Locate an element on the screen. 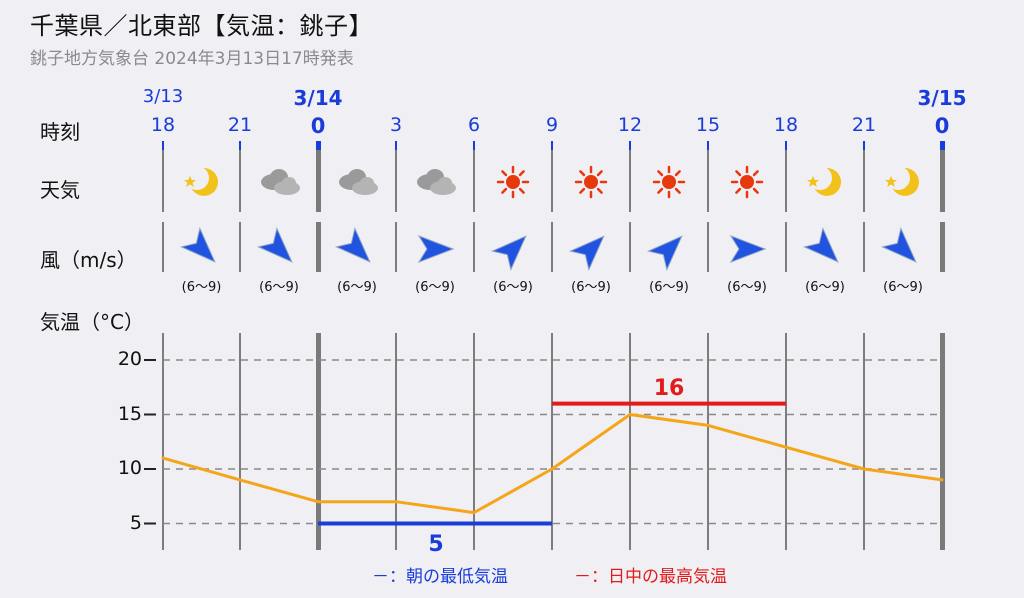 The height and width of the screenshot is (598, 1024). date-label: 3/14 is located at coordinates (318, 98).